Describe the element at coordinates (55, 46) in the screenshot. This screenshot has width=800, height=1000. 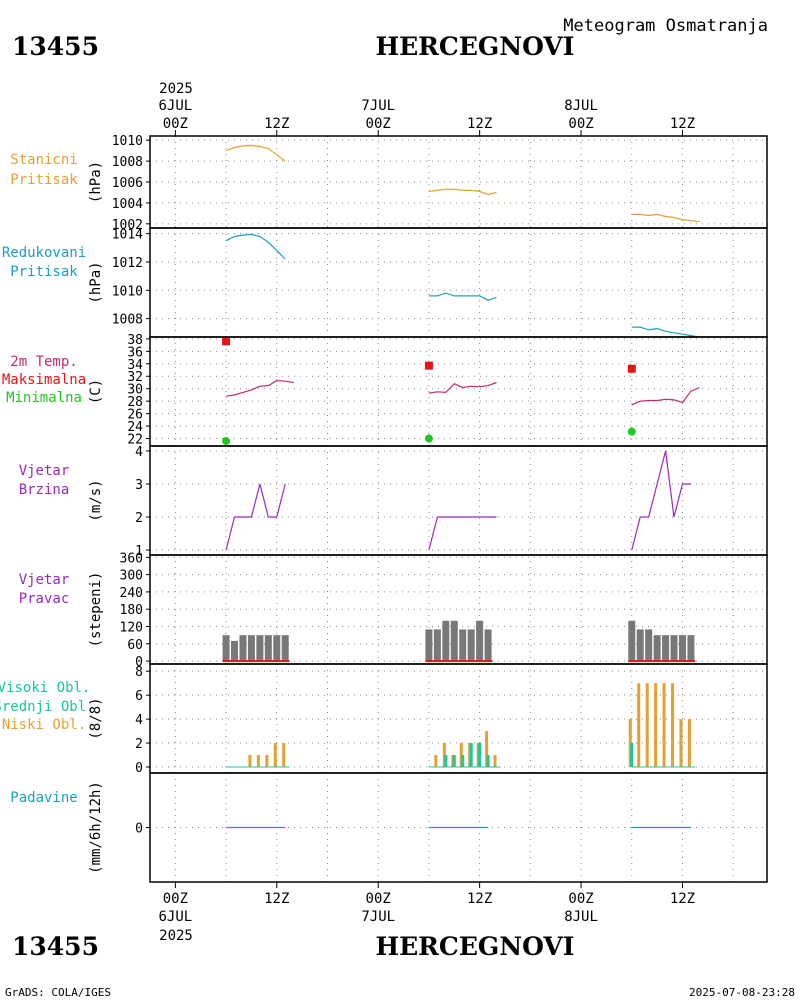
I see `station-id-top: 13455` at that location.